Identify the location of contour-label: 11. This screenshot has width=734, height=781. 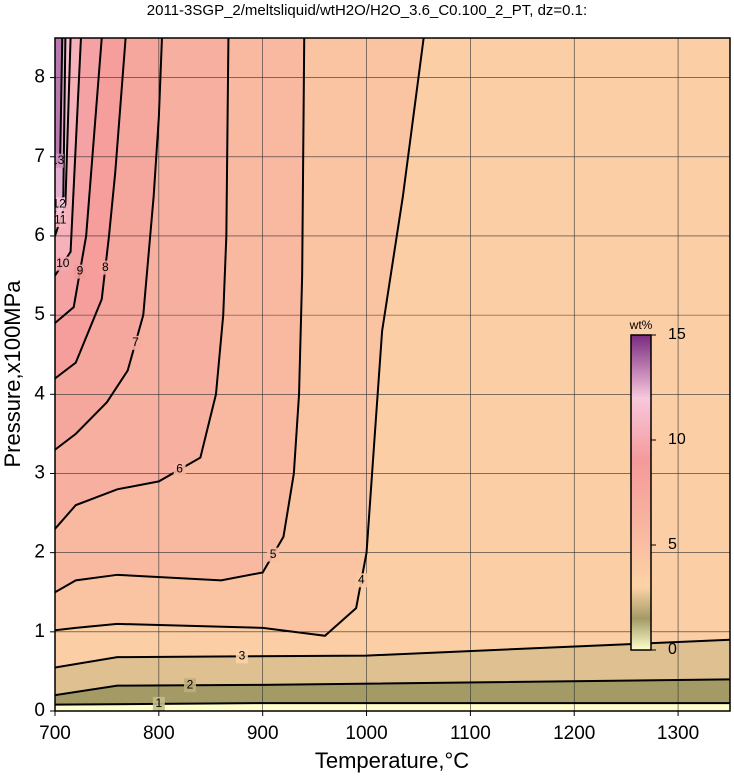
(60, 219).